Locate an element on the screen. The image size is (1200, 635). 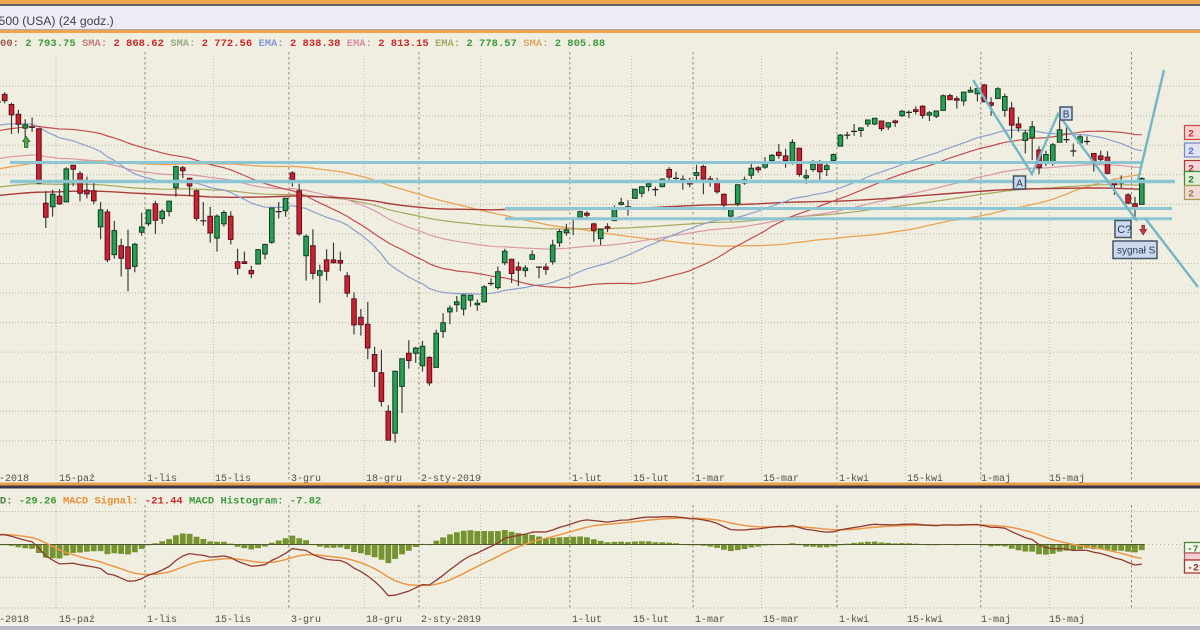
svg-text: S&P 500 (USA) (24 godz.) is located at coordinates (57, 21).